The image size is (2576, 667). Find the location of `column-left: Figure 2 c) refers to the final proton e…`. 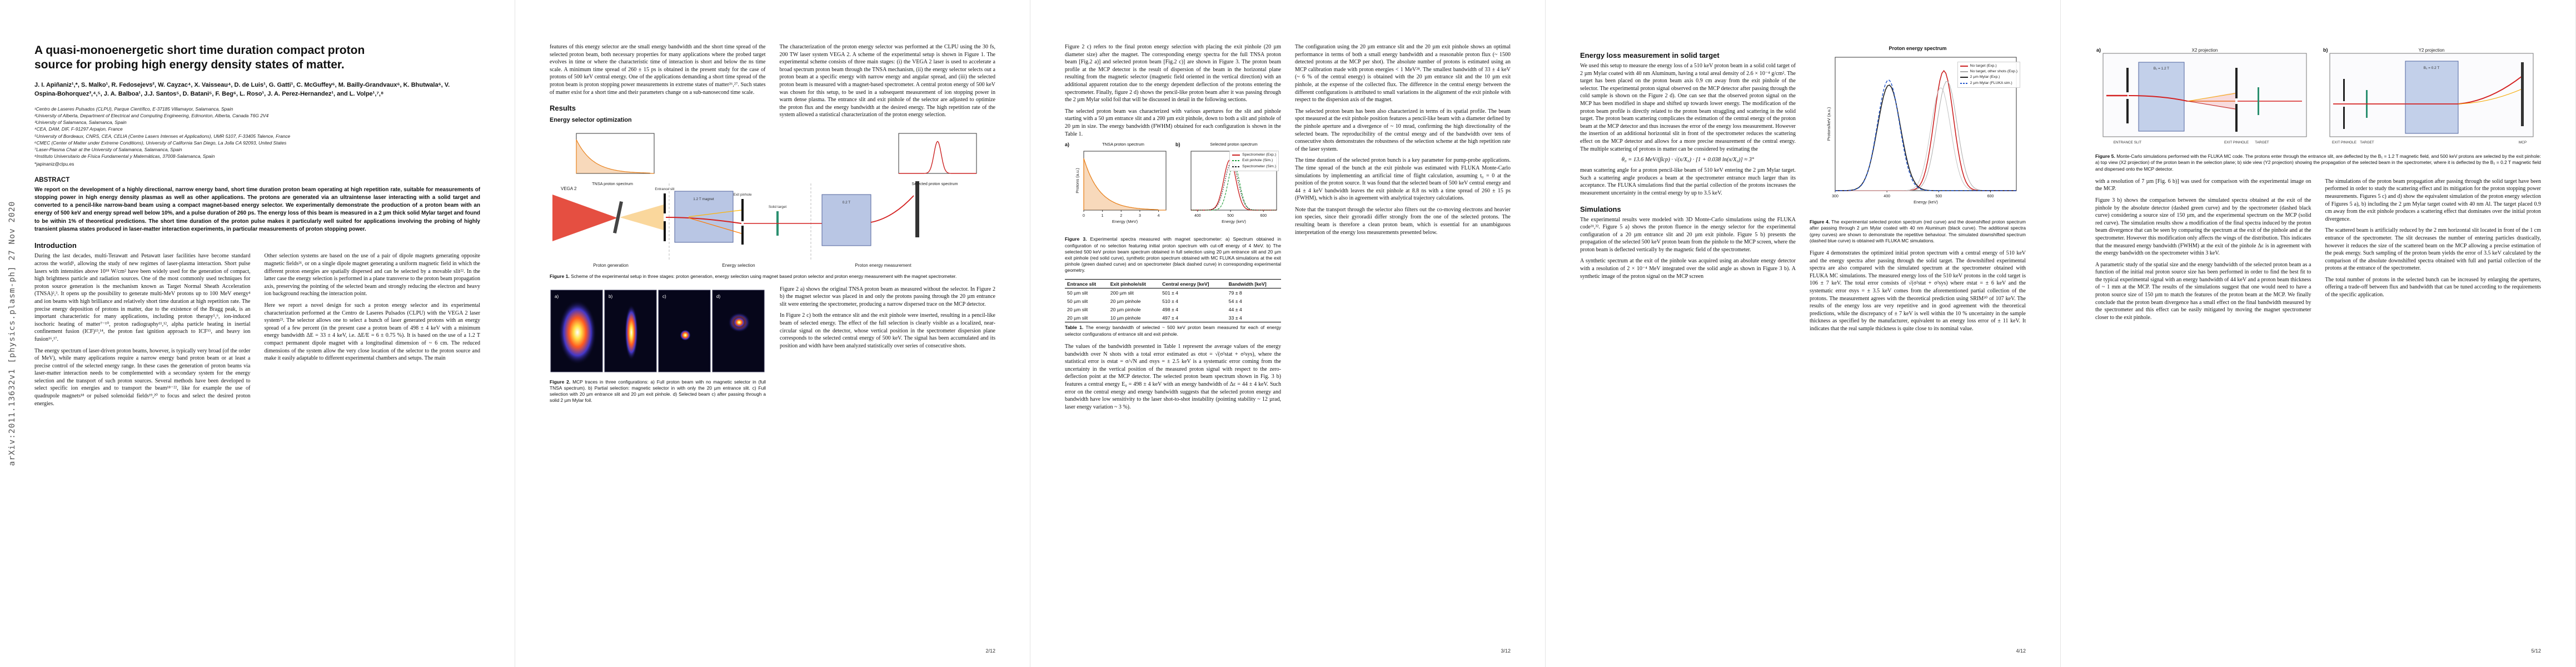

column-left: Figure 2 c) refers to the final proton e… is located at coordinates (1173, 229).